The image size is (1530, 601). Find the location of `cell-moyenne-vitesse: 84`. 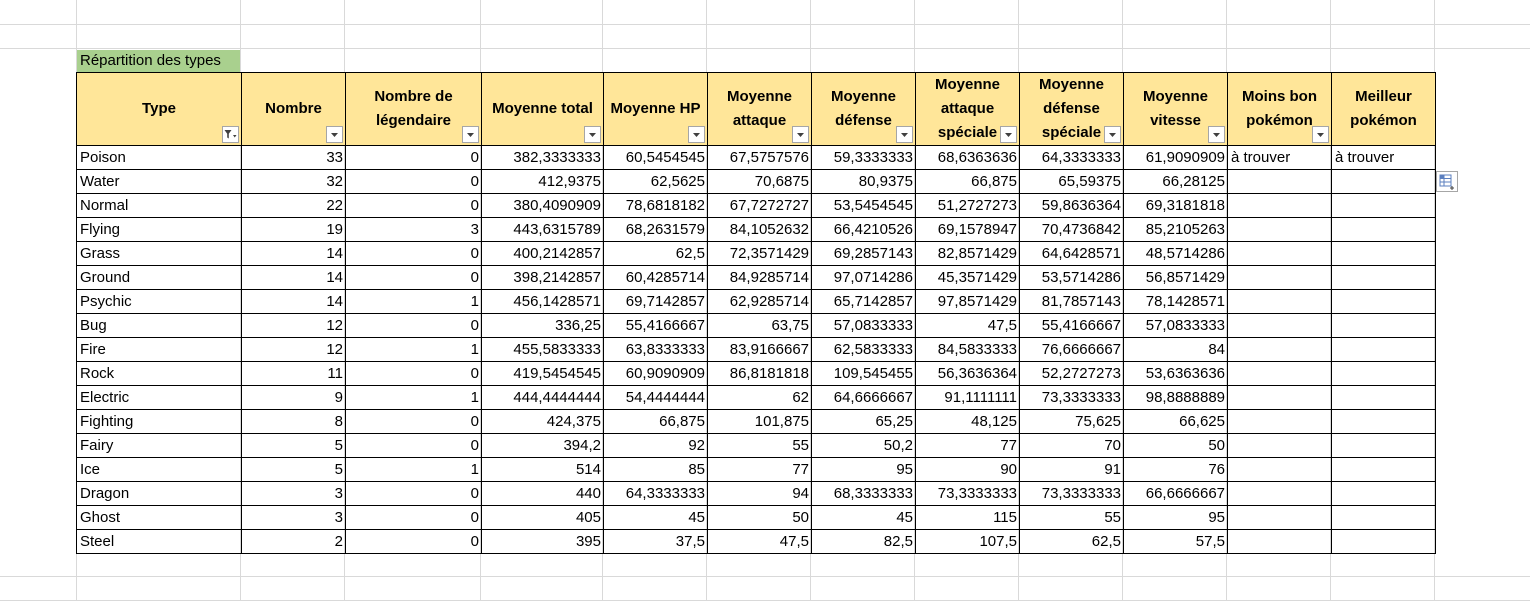

cell-moyenne-vitesse: 84 is located at coordinates (1175, 349).